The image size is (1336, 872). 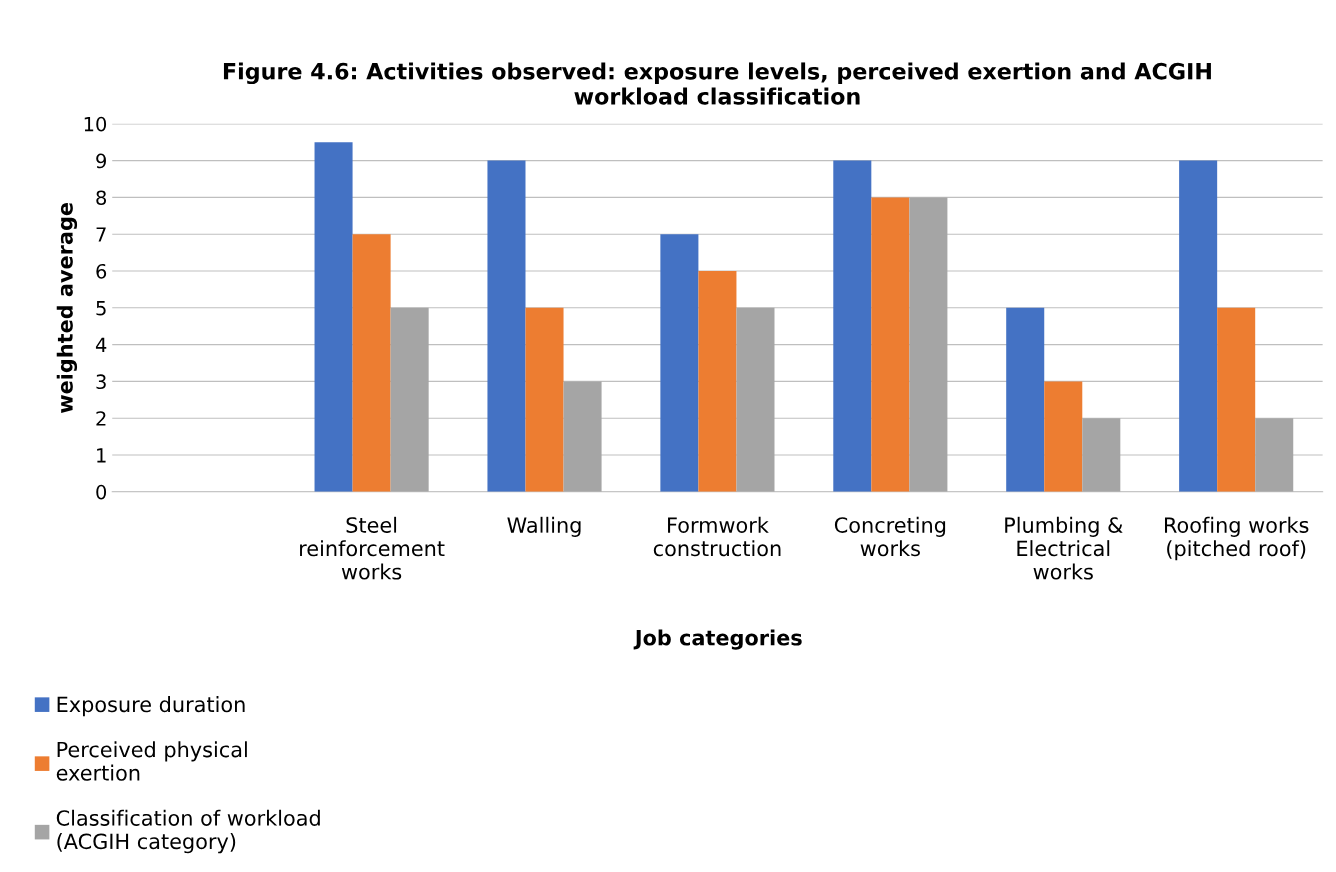 I want to click on legend-label: Perceived physical exertion, so click(x=151, y=761).